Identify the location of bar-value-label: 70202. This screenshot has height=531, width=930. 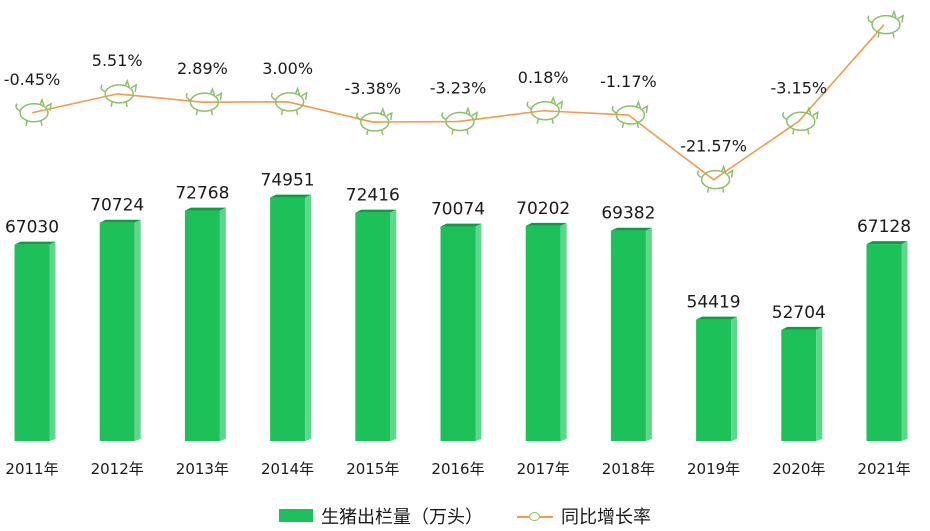
(543, 209).